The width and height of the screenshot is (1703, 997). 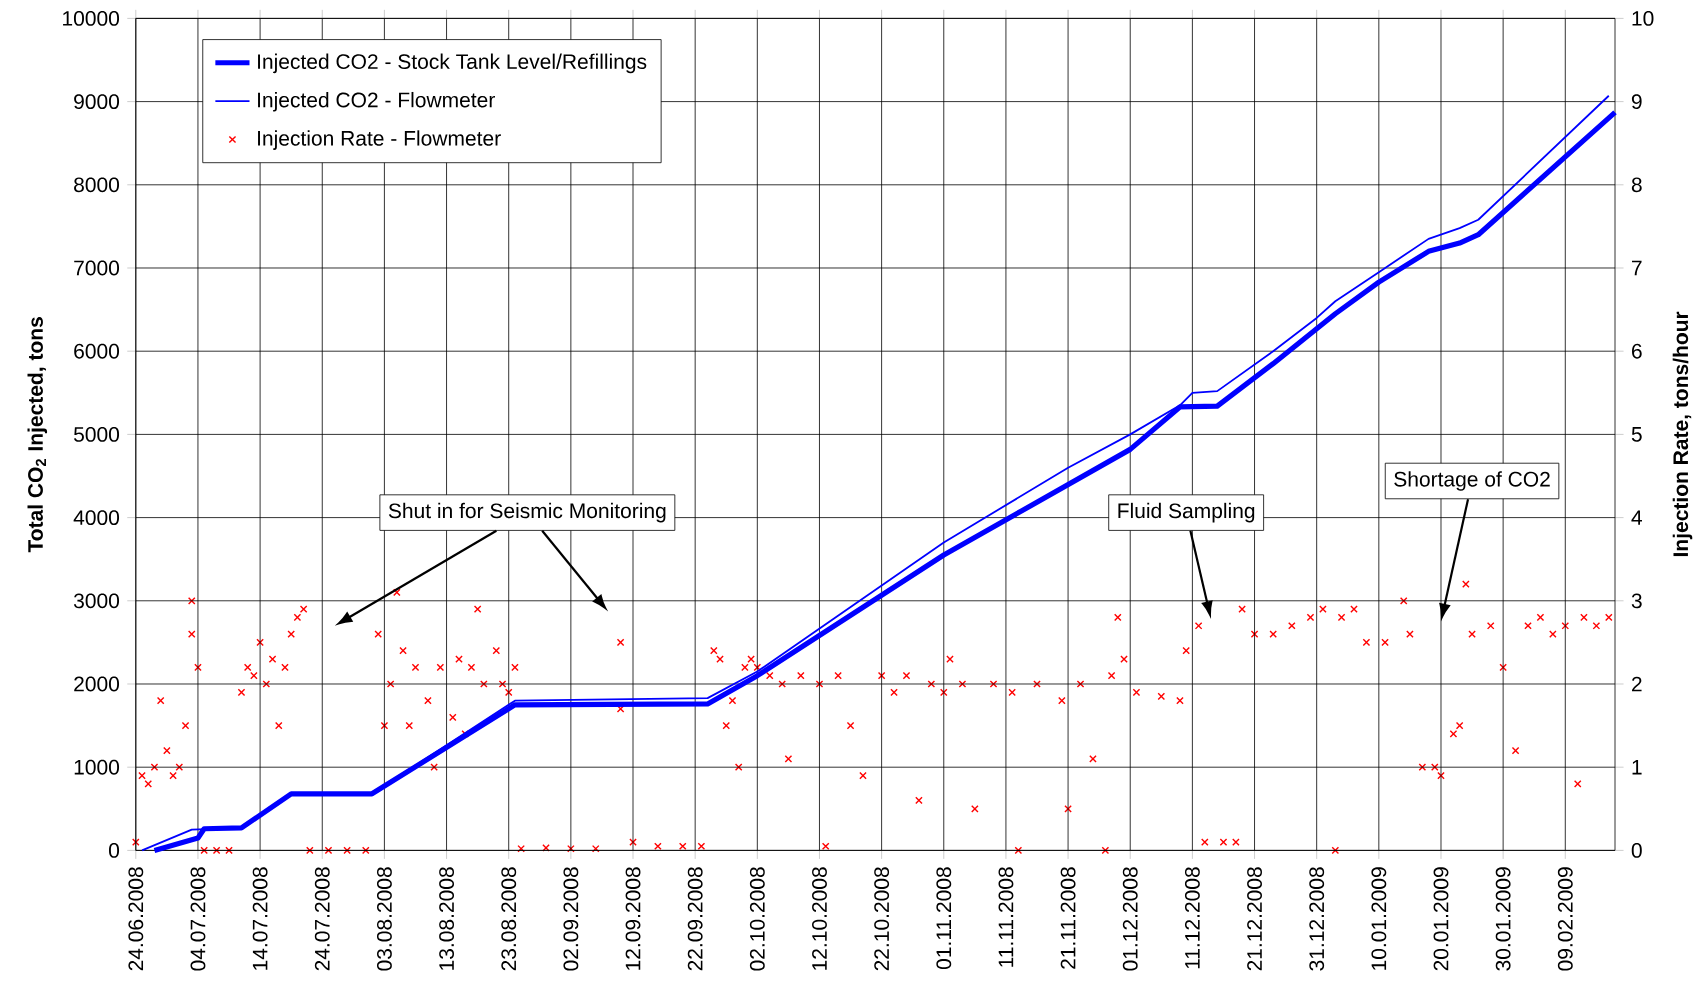 I want to click on y2-tick-label: 7, so click(x=1637, y=268).